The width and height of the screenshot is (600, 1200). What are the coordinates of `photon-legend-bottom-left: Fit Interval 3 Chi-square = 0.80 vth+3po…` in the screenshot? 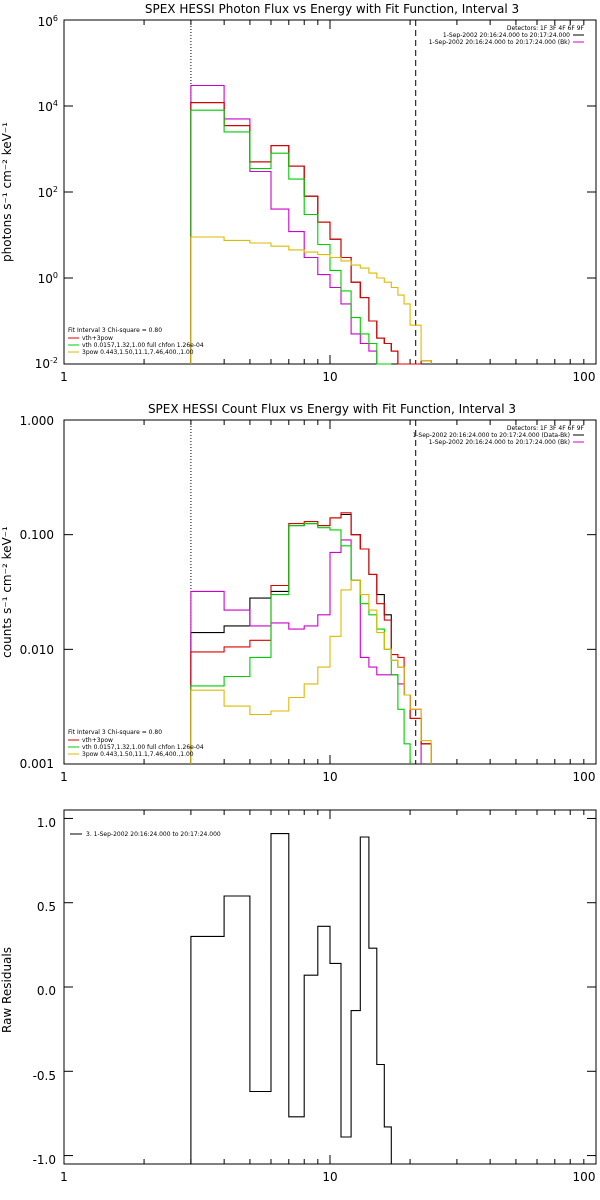 It's located at (136, 341).